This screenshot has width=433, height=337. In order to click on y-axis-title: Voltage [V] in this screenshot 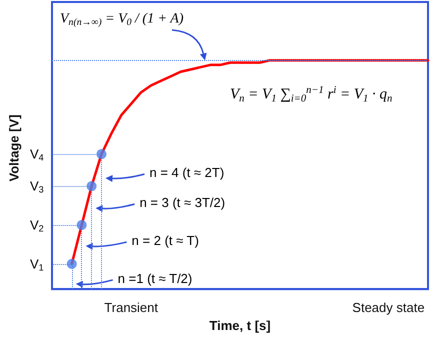, I will do `click(14, 148)`.